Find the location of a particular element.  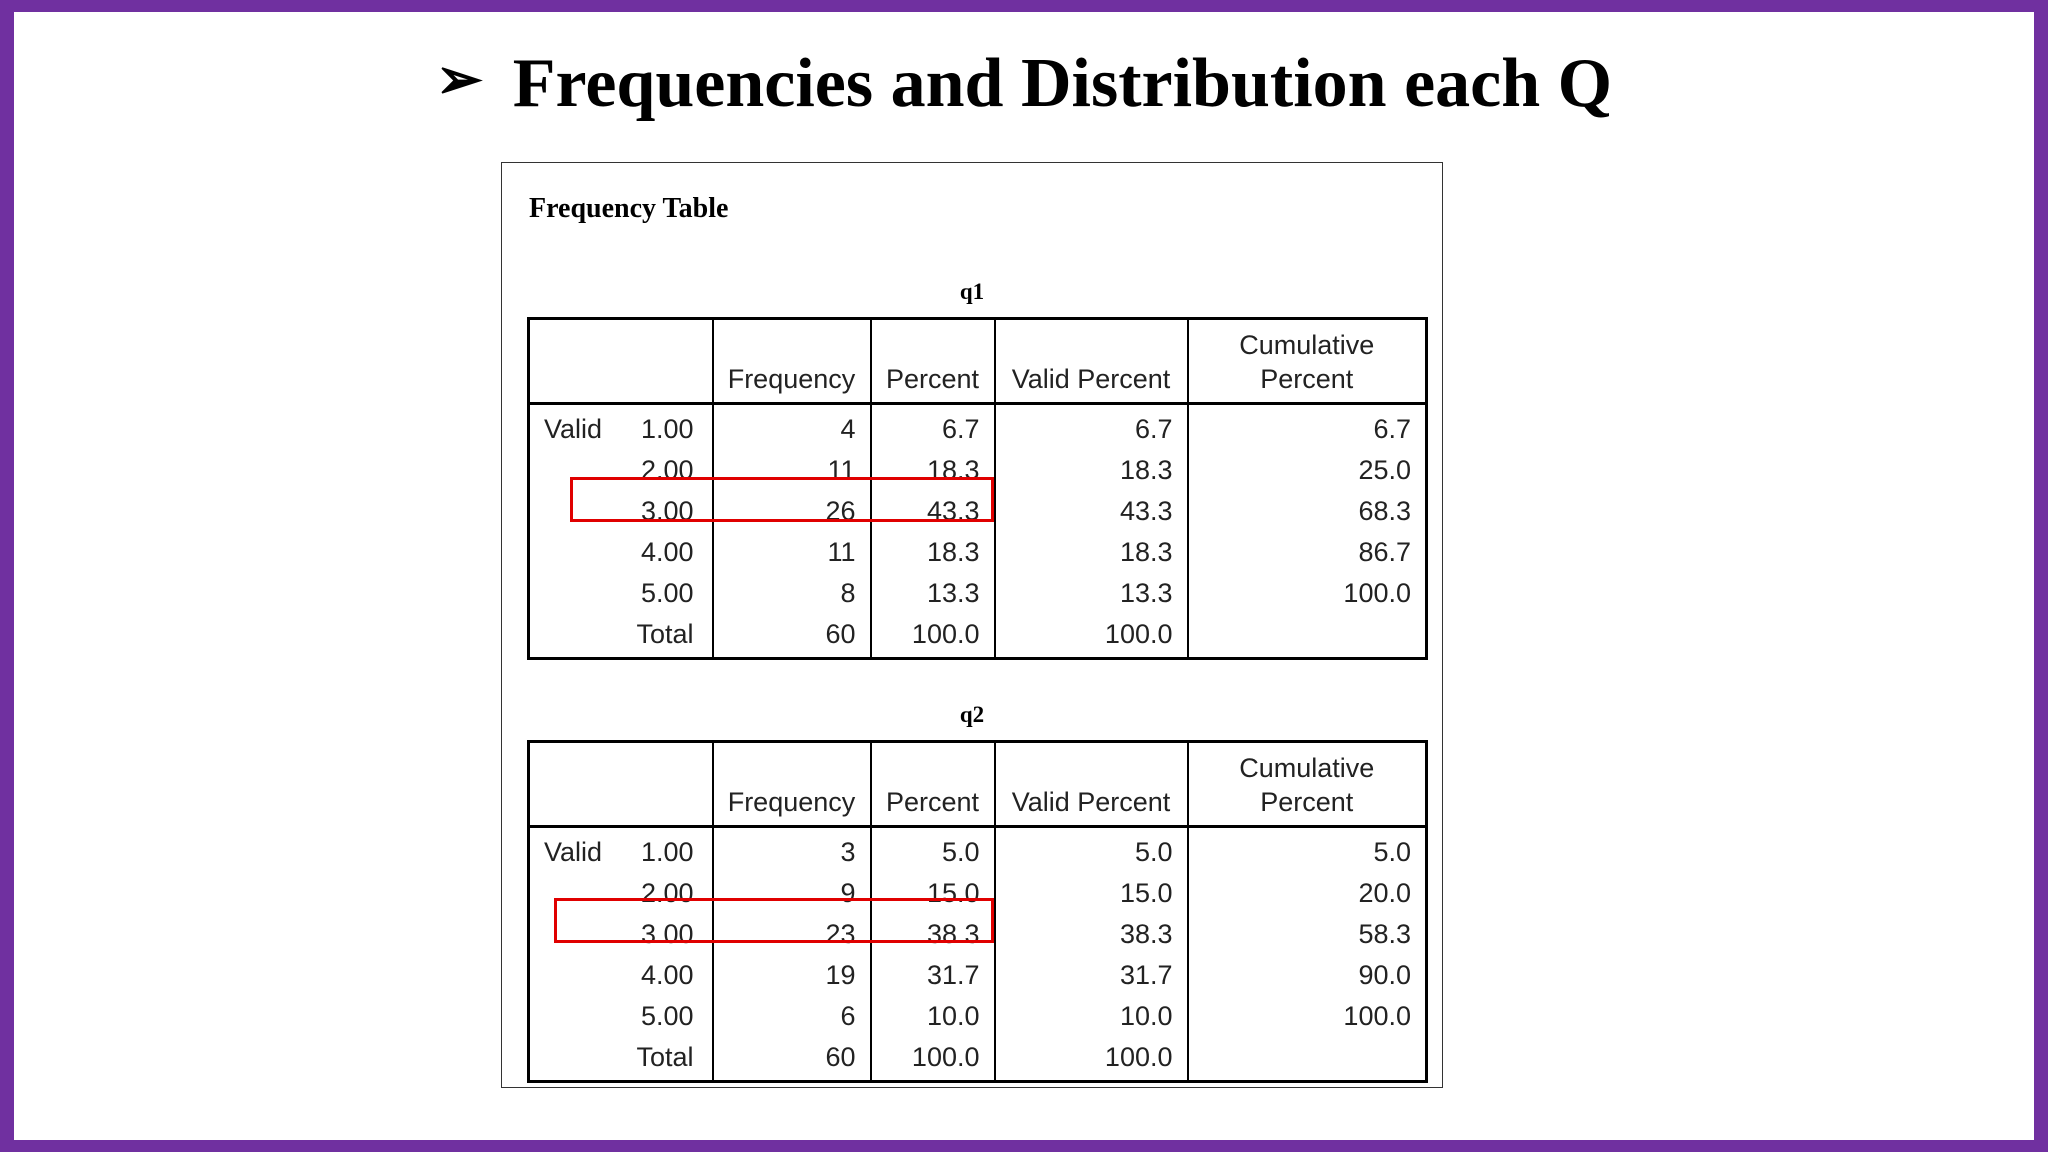

cumulative-percent-cell: 20.0 is located at coordinates (1306, 893).